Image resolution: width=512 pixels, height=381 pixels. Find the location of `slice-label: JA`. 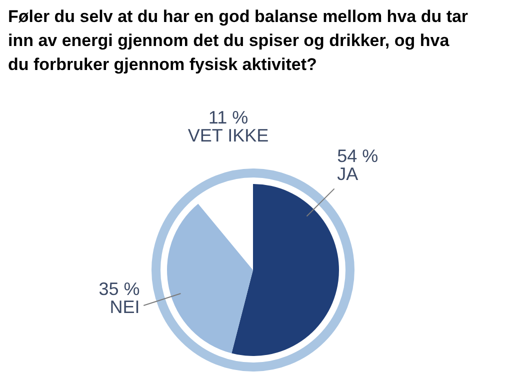

slice-label: JA is located at coordinates (347, 174).